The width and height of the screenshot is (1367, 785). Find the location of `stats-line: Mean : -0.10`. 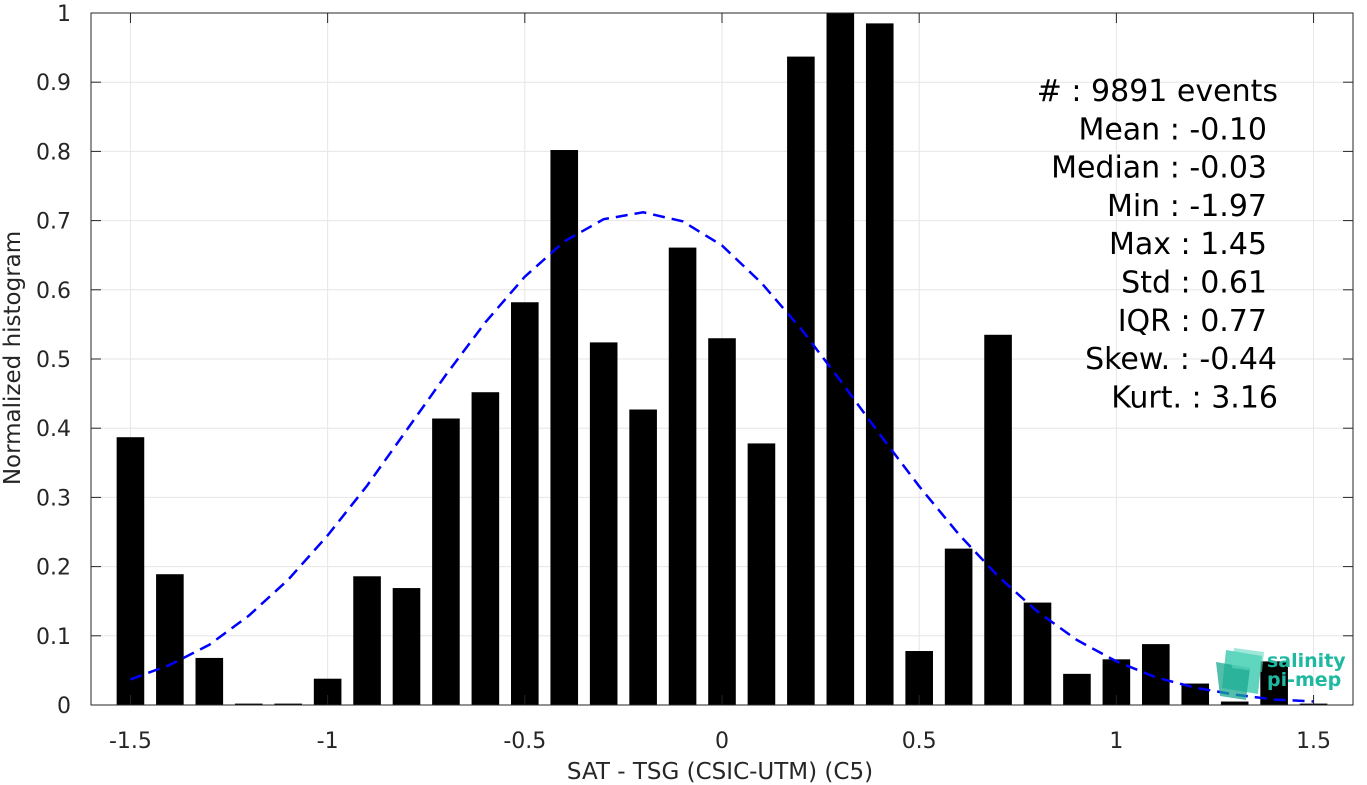

stats-line: Mean : -0.10 is located at coordinates (1172, 129).